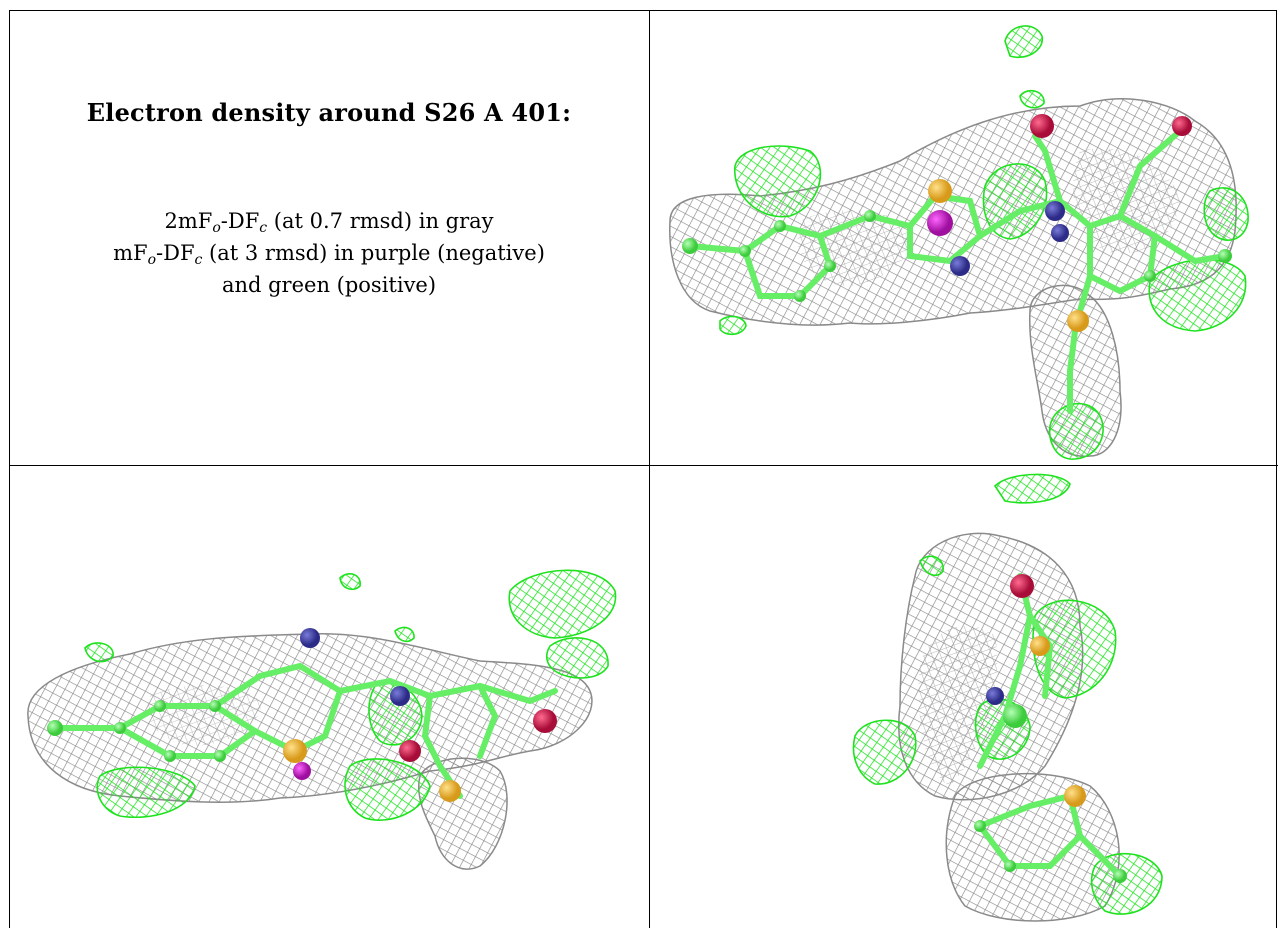 The height and width of the screenshot is (928, 1278). Describe the element at coordinates (957, 223) in the screenshot. I see `ligand-atoms` at that location.